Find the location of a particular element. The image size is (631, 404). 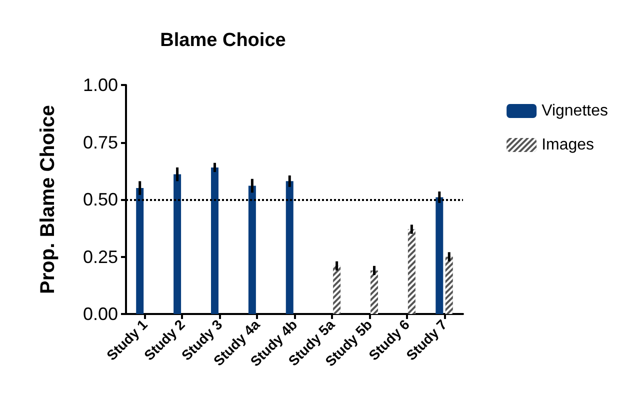

y-tick-label: 0.50 is located at coordinates (100, 200).